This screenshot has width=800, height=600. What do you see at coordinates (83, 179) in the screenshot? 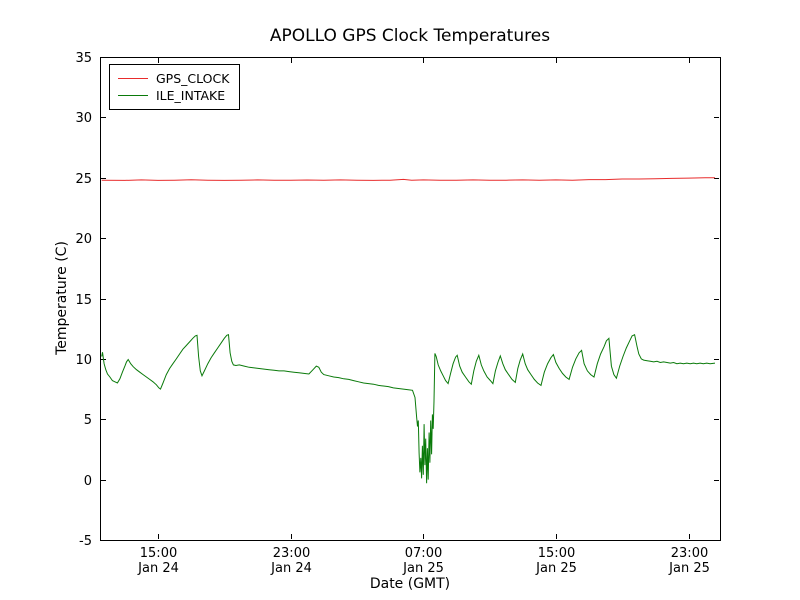
I see `y-tick-label: 25` at bounding box center [83, 179].